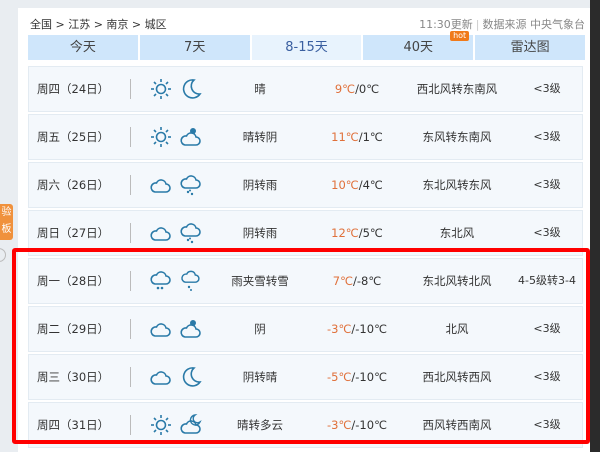 The image size is (600, 452). Describe the element at coordinates (73, 137) in the screenshot. I see `date: 周五（25日）` at that location.